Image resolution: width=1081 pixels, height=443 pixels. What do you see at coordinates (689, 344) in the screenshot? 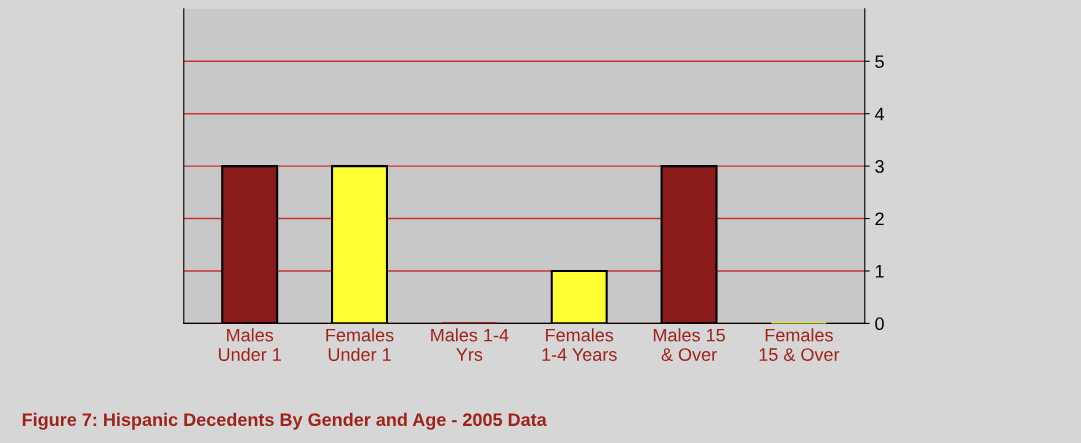
I see `x-tick-label: Males 15 & Over` at bounding box center [689, 344].